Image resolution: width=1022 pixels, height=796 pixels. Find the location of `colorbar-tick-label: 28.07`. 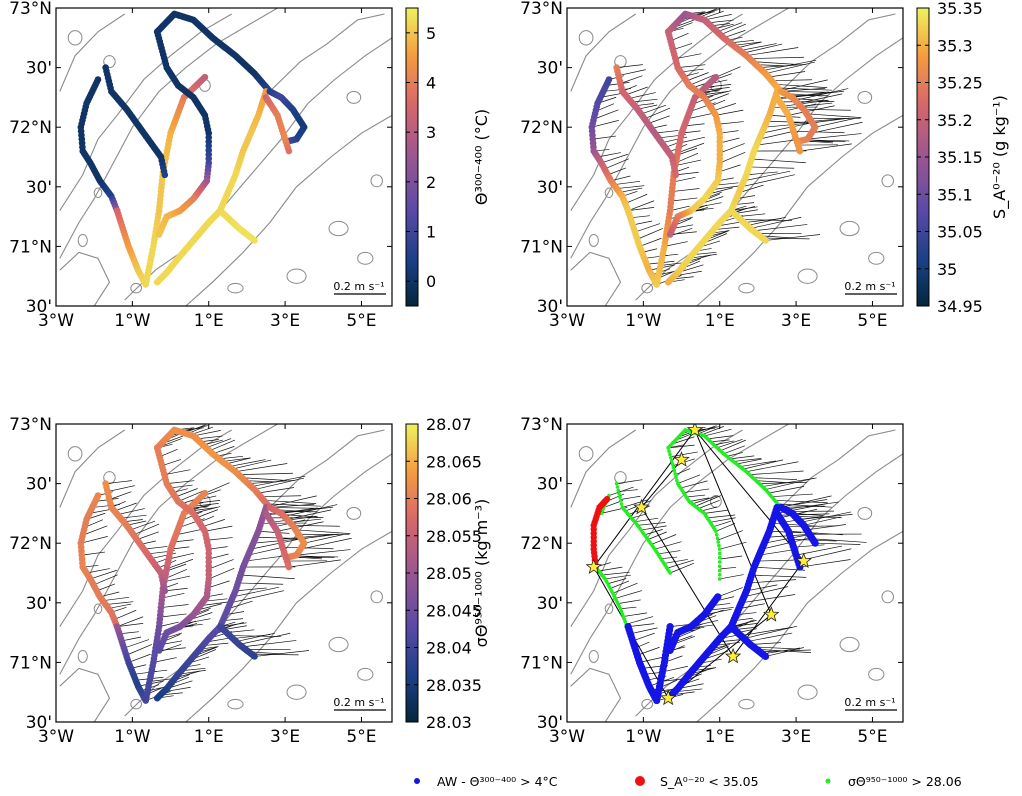

colorbar-tick-label: 28.07 is located at coordinates (449, 424).